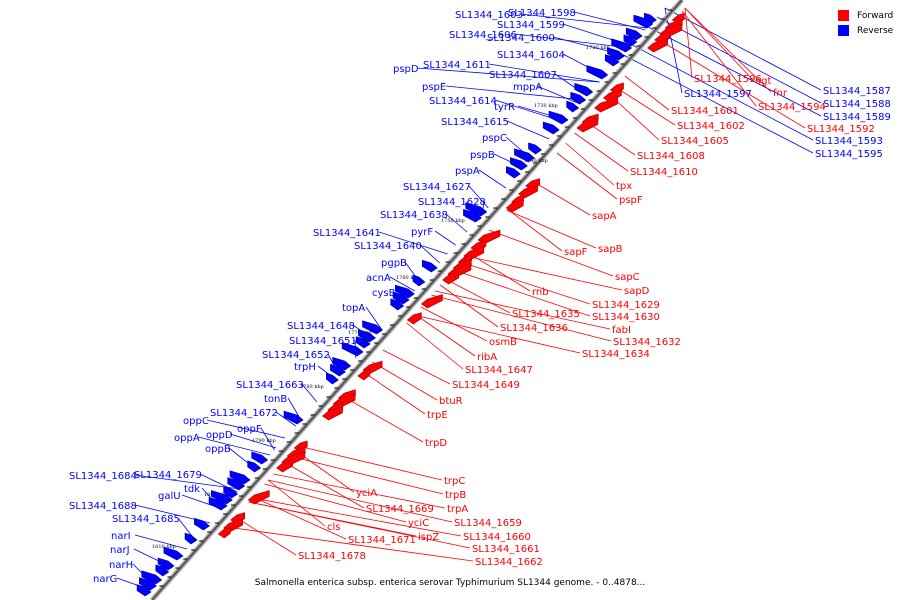  I want to click on reverse-gene-label-sl1344_1640: SL1344_1640, so click(388, 246).